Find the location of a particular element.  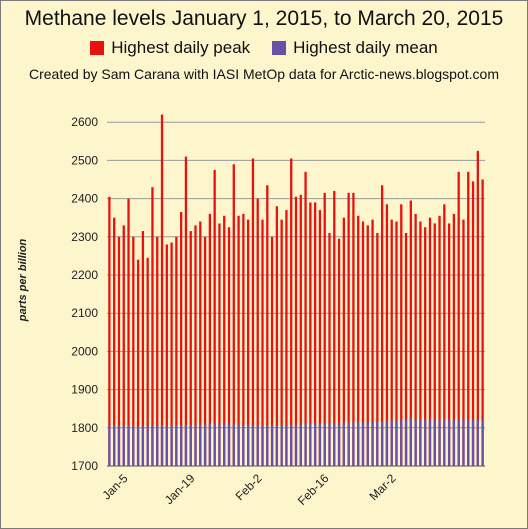

x-tick-label: Feb-16 is located at coordinates (313, 489).